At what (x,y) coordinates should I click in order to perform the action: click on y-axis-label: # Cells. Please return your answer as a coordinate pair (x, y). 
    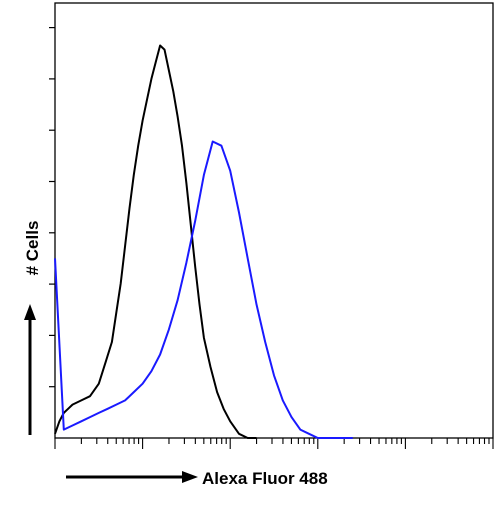
    Looking at the image, I should click on (32, 248).